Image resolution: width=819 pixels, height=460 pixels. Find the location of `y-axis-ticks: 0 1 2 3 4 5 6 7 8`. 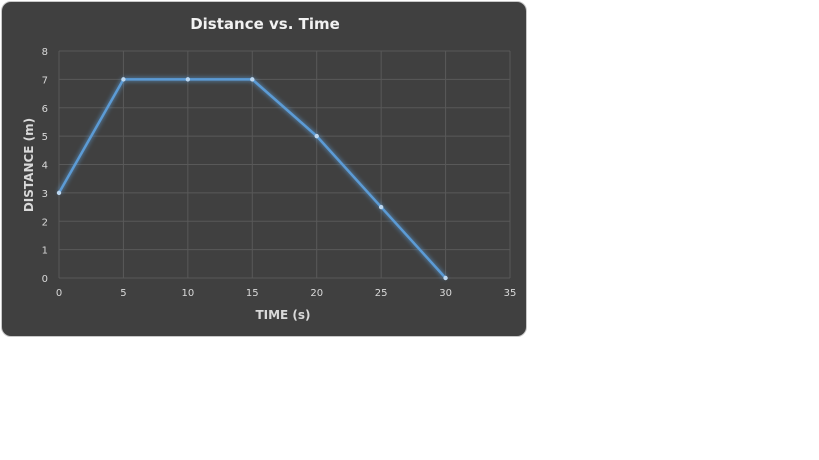

y-axis-ticks: 0 1 2 3 4 5 6 7 8 is located at coordinates (45, 166).